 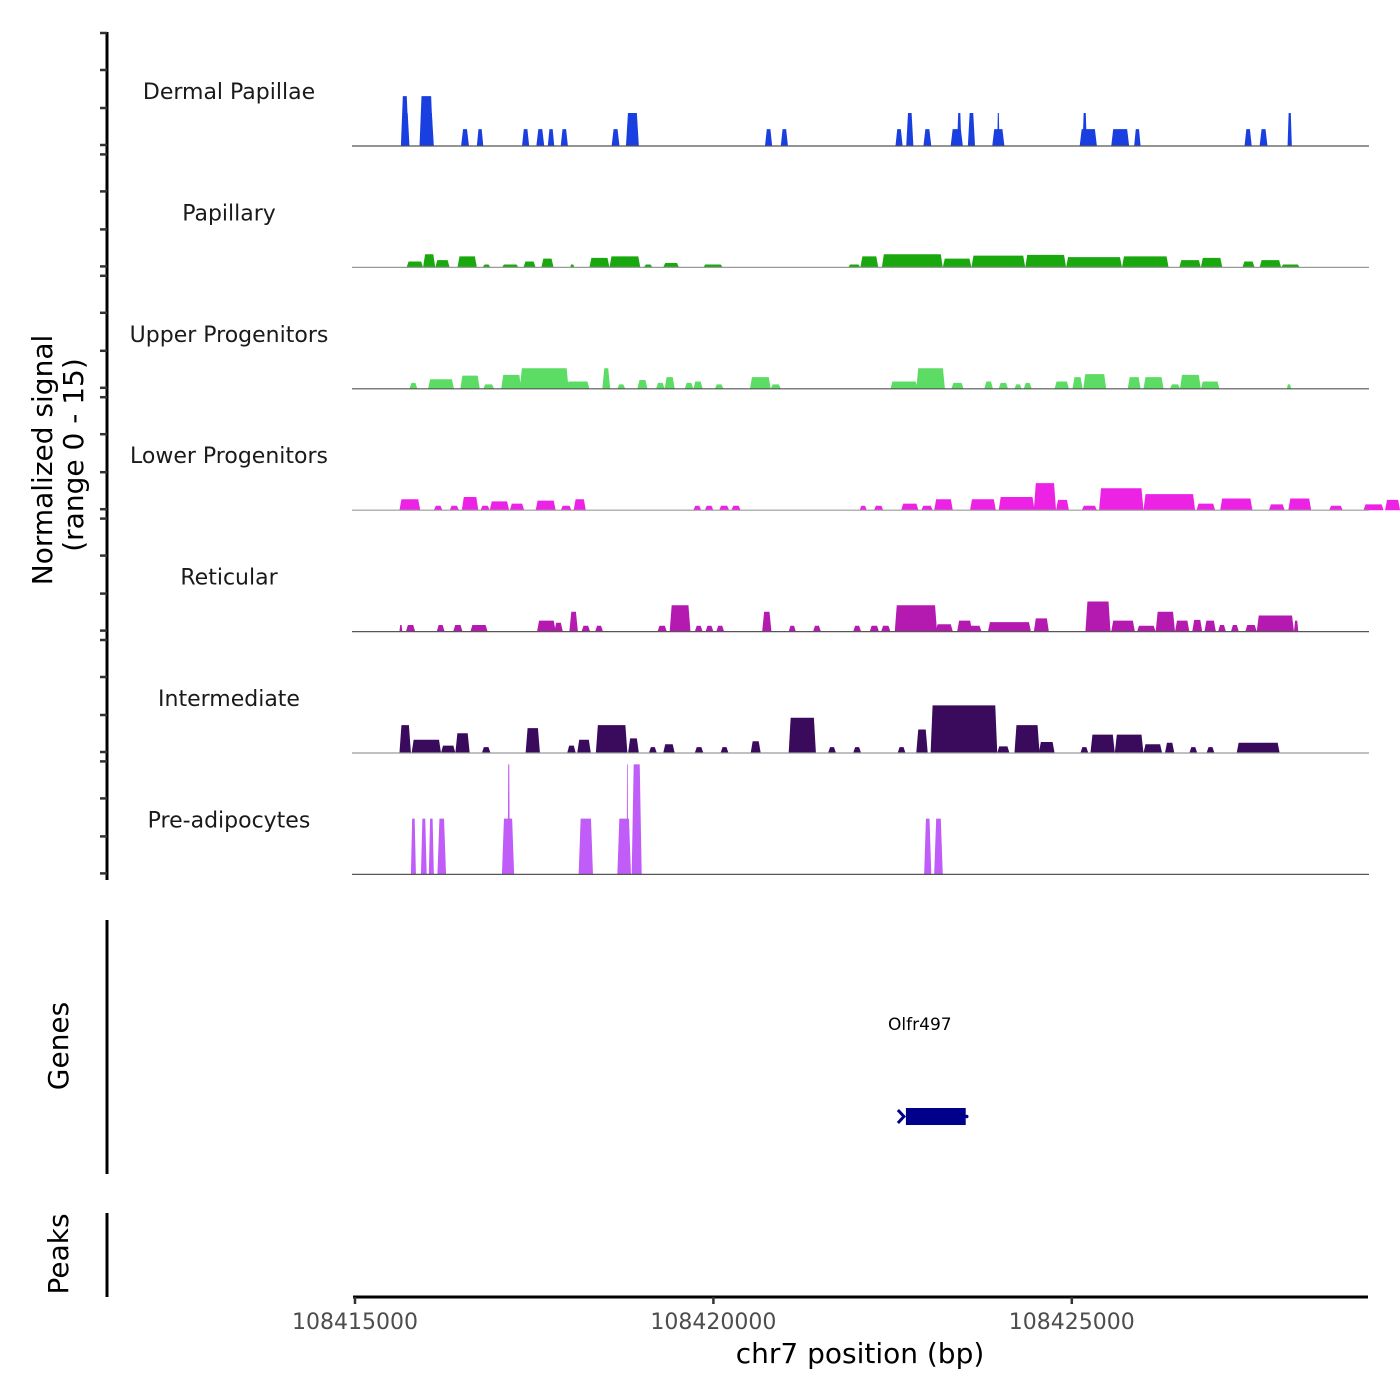 I want to click on track-label: Reticular, so click(x=229, y=578).